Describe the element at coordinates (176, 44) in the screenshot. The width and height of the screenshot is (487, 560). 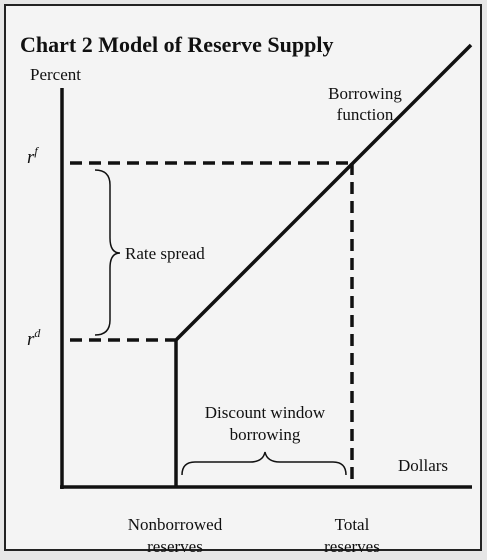
I see `title: Chart 2 Model of Reserve Supply` at that location.